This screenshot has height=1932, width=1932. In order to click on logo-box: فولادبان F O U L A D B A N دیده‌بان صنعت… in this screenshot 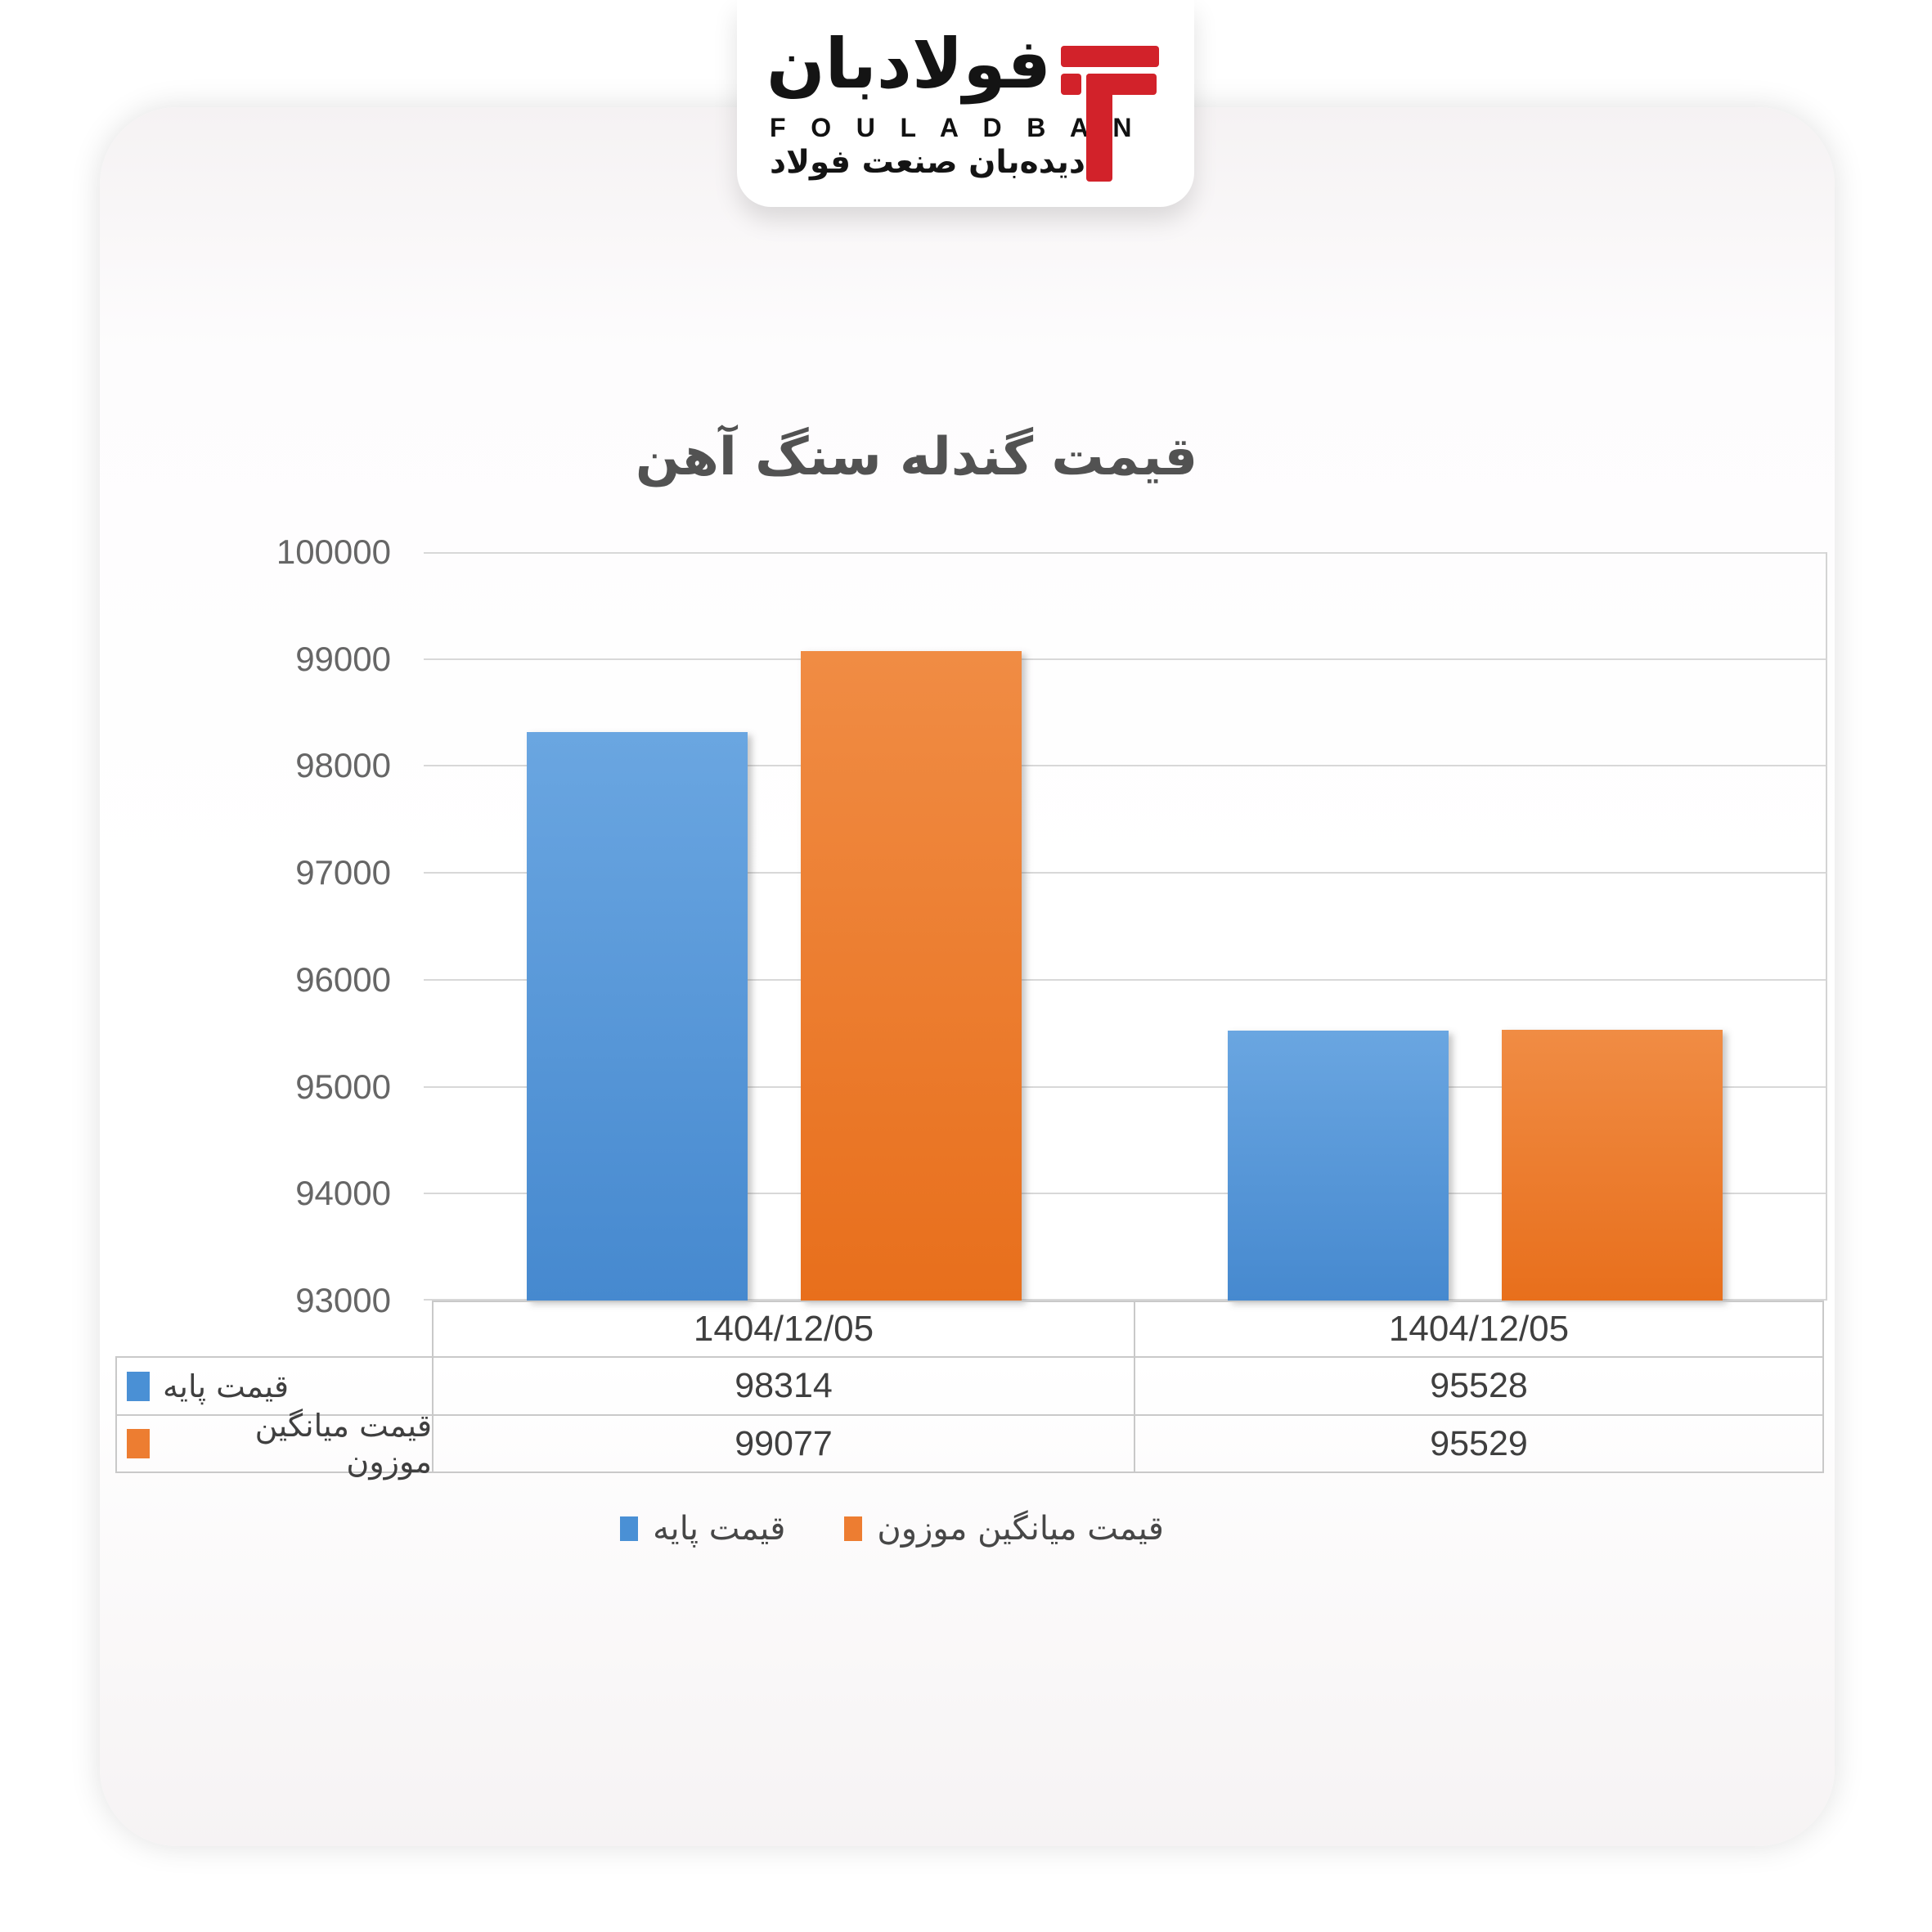, I will do `click(966, 104)`.